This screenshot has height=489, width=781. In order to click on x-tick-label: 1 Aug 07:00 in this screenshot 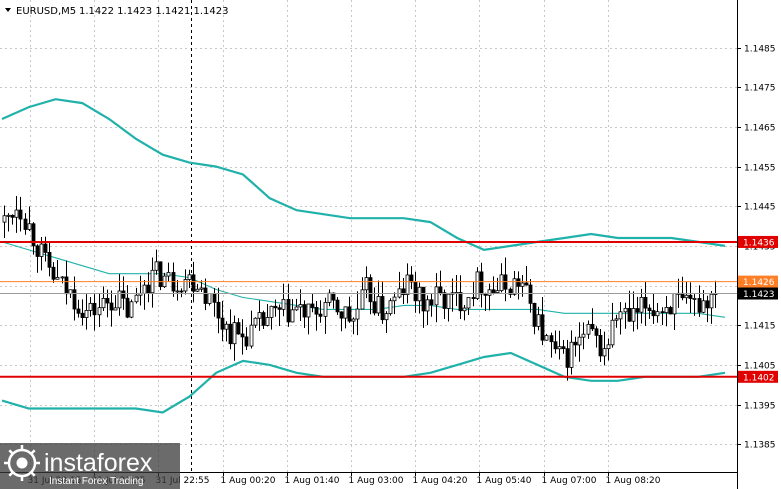, I will do `click(569, 481)`.